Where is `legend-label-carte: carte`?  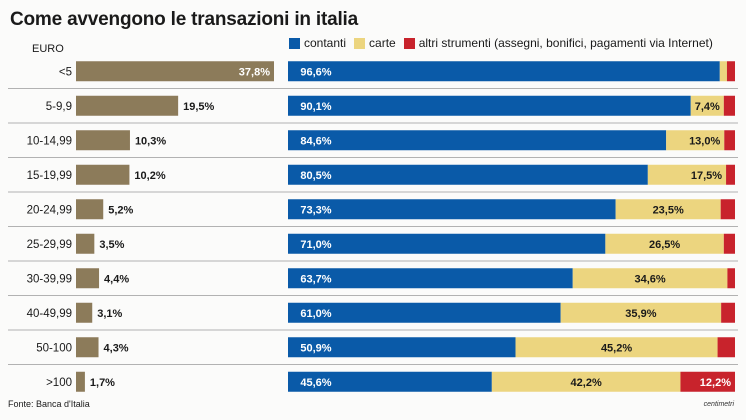 legend-label-carte: carte is located at coordinates (382, 43).